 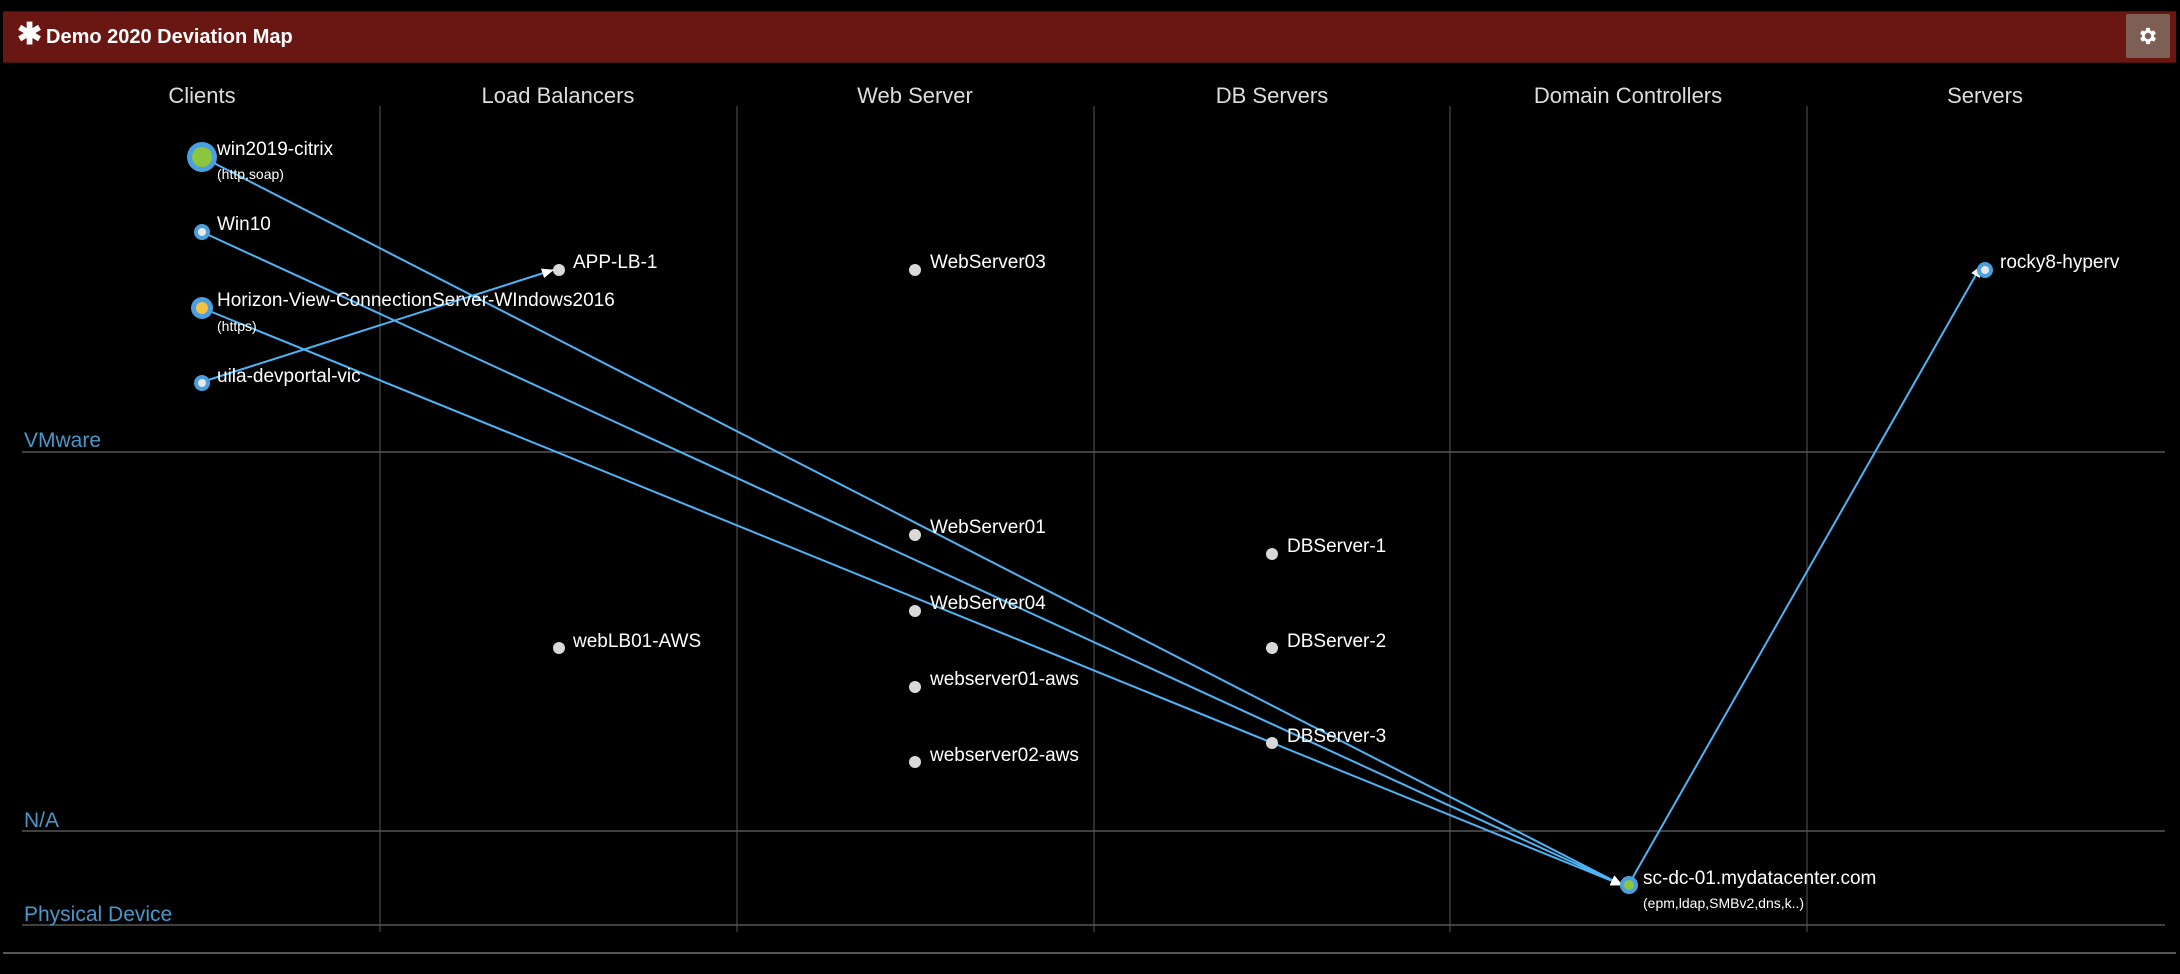 What do you see at coordinates (1337, 641) in the screenshot?
I see `node-label: DBServer-2` at bounding box center [1337, 641].